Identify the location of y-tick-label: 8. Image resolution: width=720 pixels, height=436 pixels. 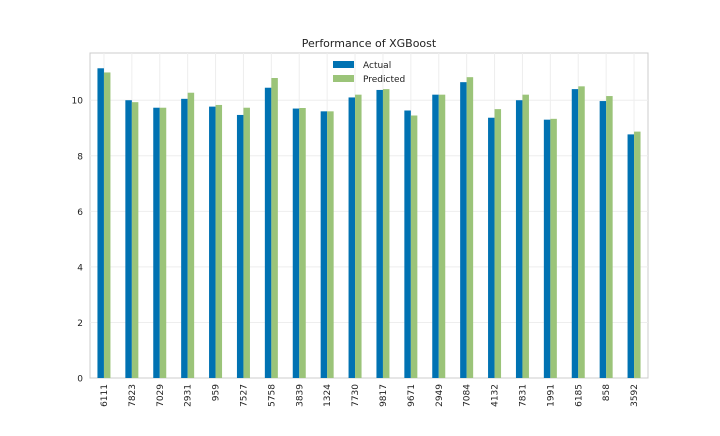
(80, 157).